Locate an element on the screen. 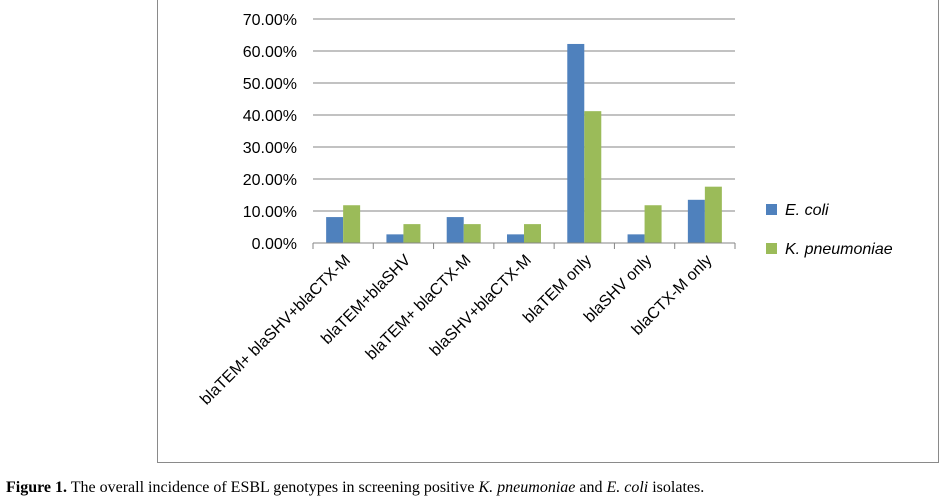  y-tick-label: 20.00% is located at coordinates (270, 180).